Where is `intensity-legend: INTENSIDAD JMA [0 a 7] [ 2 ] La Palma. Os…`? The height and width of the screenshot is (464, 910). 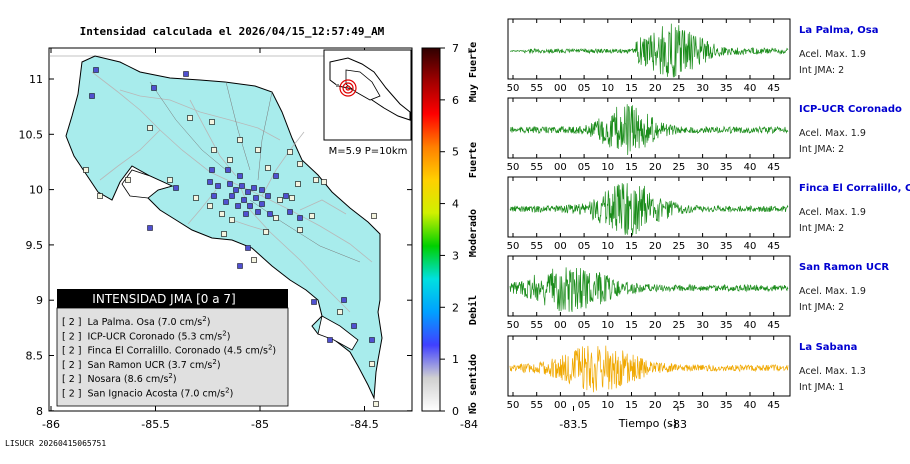
intensity-legend: INTENSIDAD JMA [0 a 7] [ 2 ] La Palma. Os… is located at coordinates (172, 348).